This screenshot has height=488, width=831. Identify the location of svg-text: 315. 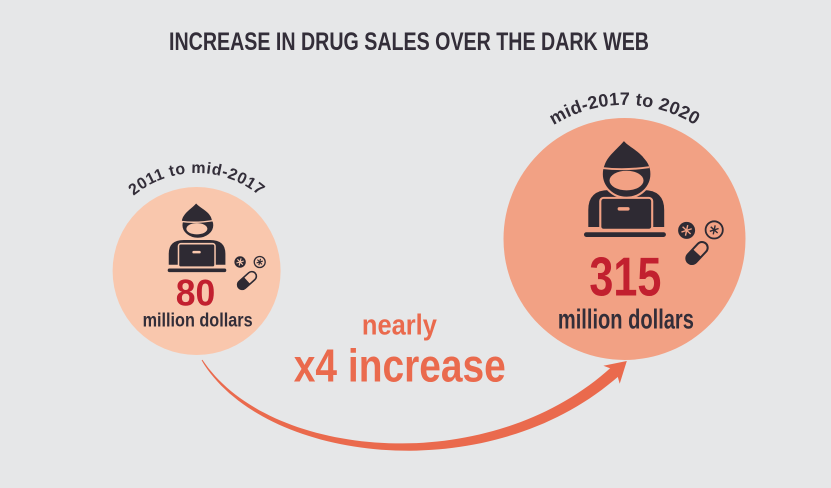
(625, 277).